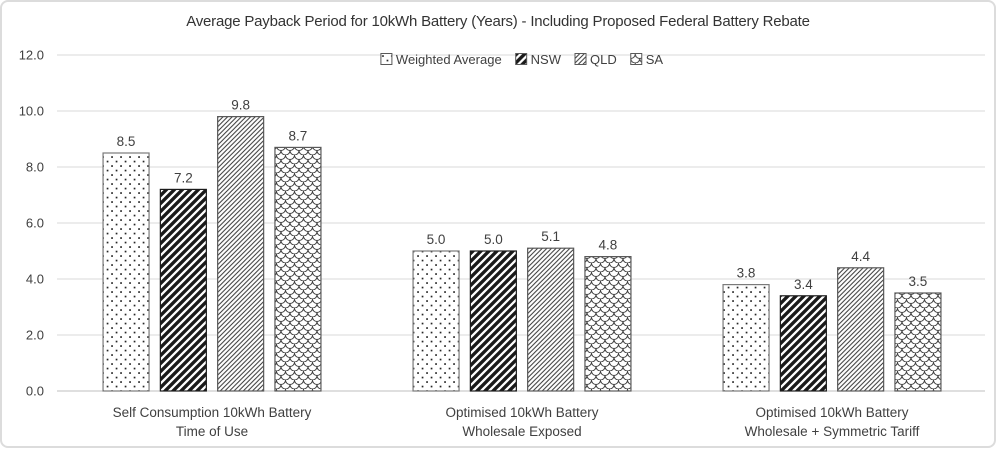 This screenshot has height=454, width=1000. I want to click on legend: Weighted Average NSW QLD SA, so click(522, 59).